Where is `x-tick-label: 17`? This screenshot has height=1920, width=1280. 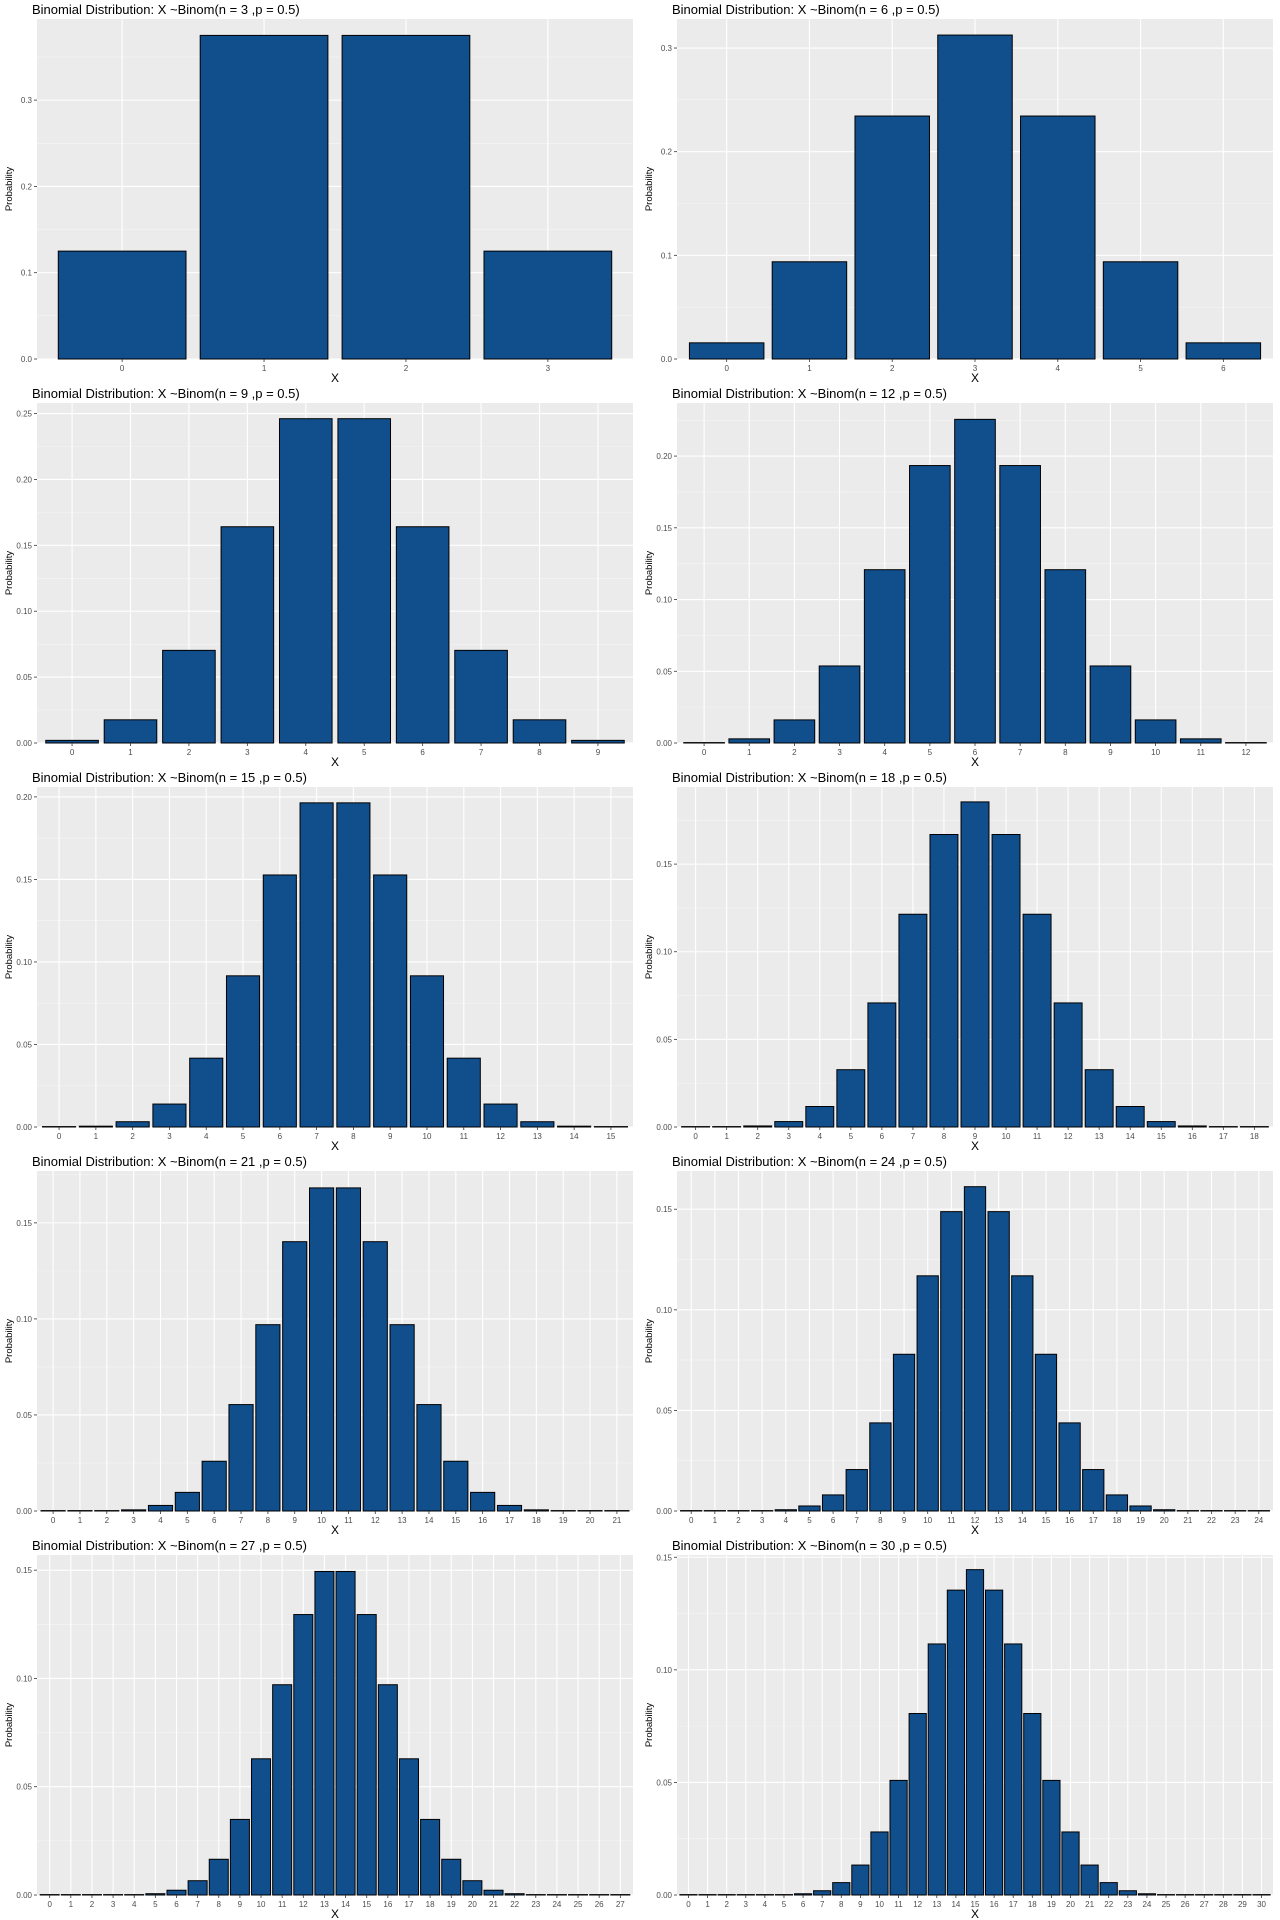
x-tick-label: 17 is located at coordinates (1223, 1136).